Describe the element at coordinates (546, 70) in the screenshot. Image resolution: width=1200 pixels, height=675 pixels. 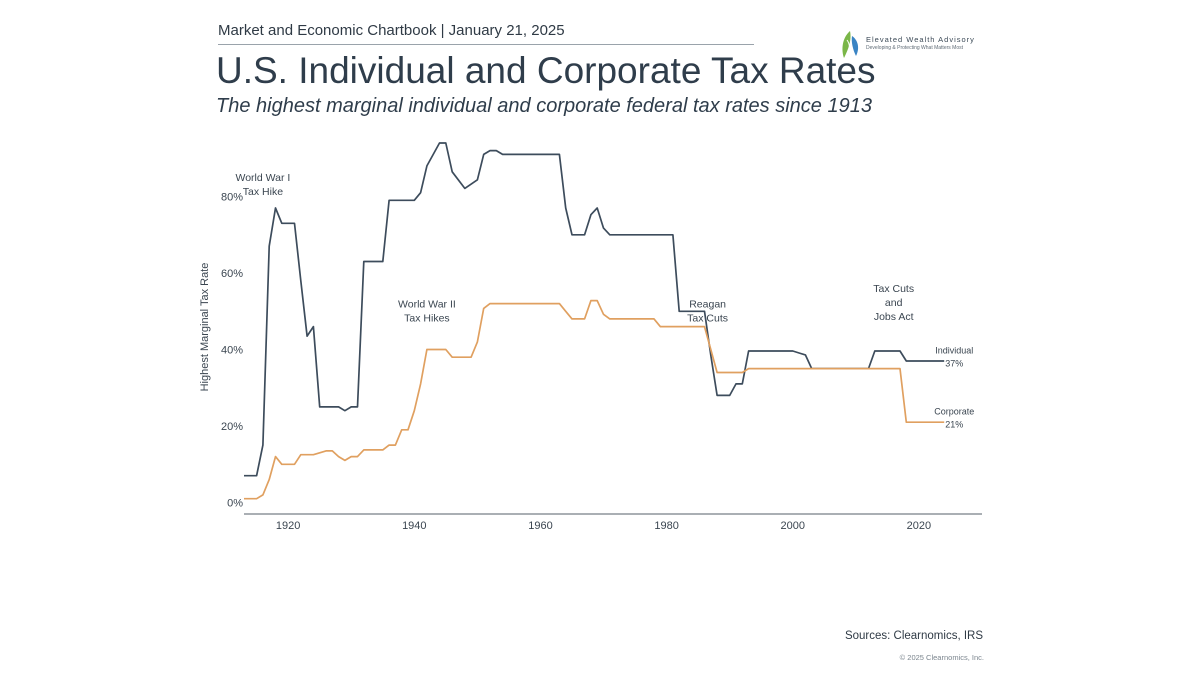
I see `chart-title: U.S. Individual and Corporate Tax Rates` at that location.